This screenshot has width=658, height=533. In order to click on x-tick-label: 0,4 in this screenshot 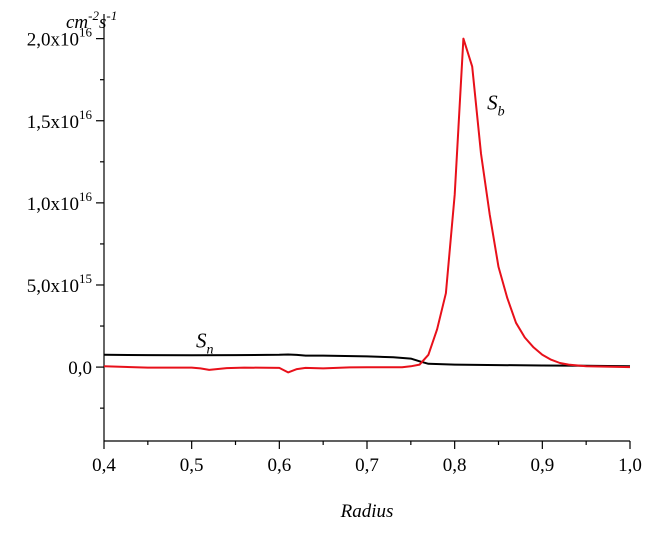, I will do `click(104, 465)`.